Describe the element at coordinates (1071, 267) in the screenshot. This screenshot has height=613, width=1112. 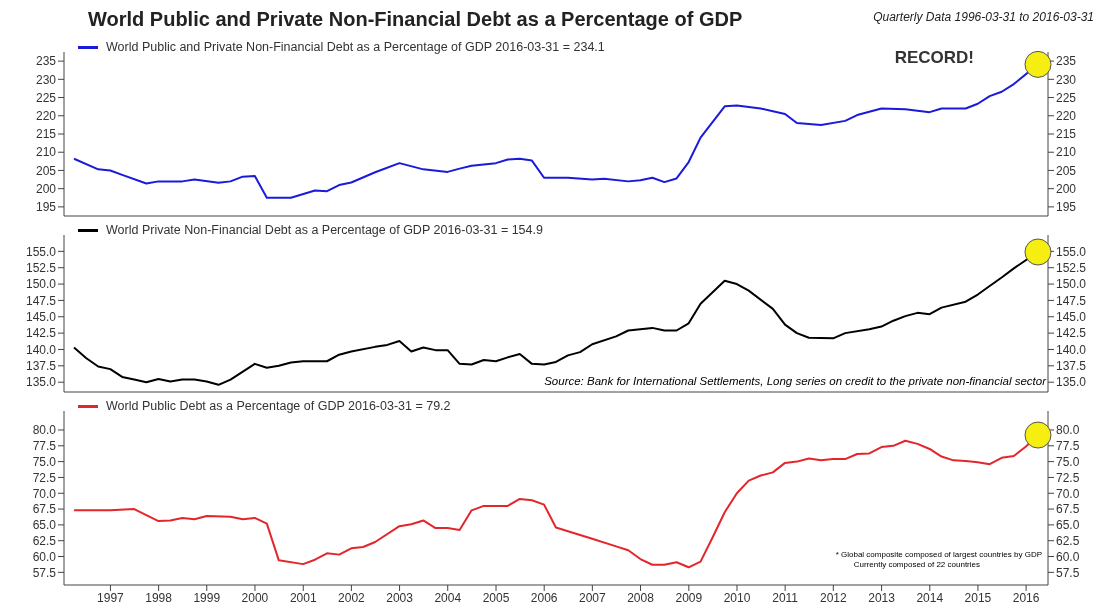
I see `y2-tick-label: 152.5` at that location.